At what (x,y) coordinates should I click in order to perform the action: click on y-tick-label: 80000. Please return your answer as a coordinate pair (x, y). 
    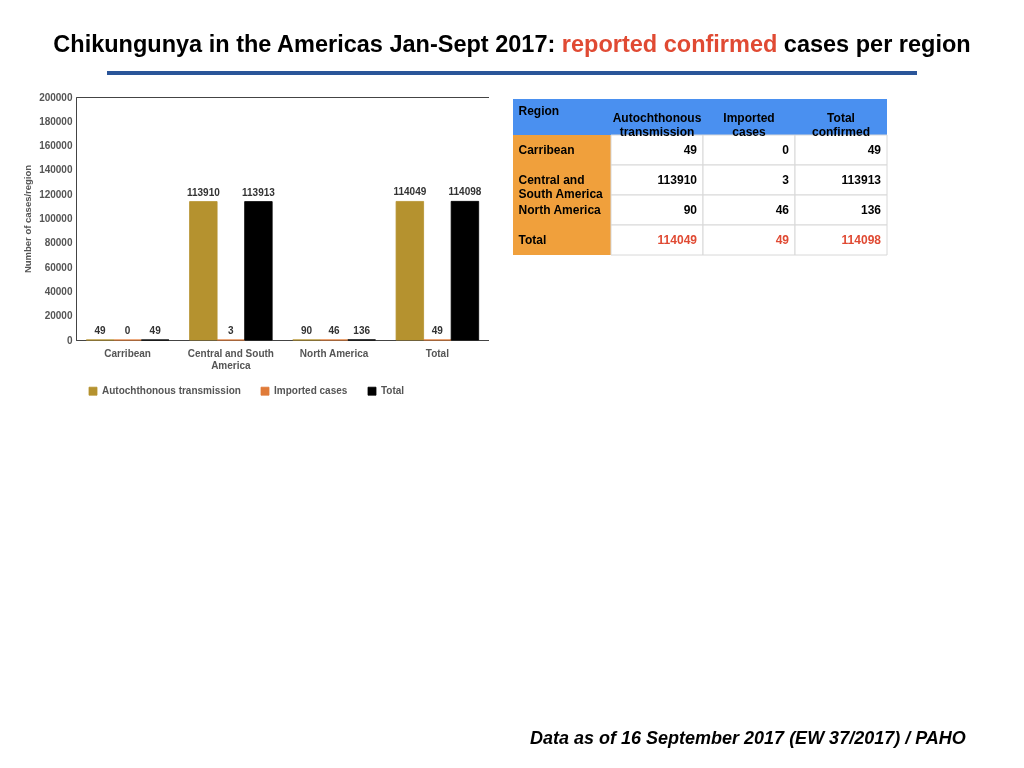
    Looking at the image, I should click on (58, 243).